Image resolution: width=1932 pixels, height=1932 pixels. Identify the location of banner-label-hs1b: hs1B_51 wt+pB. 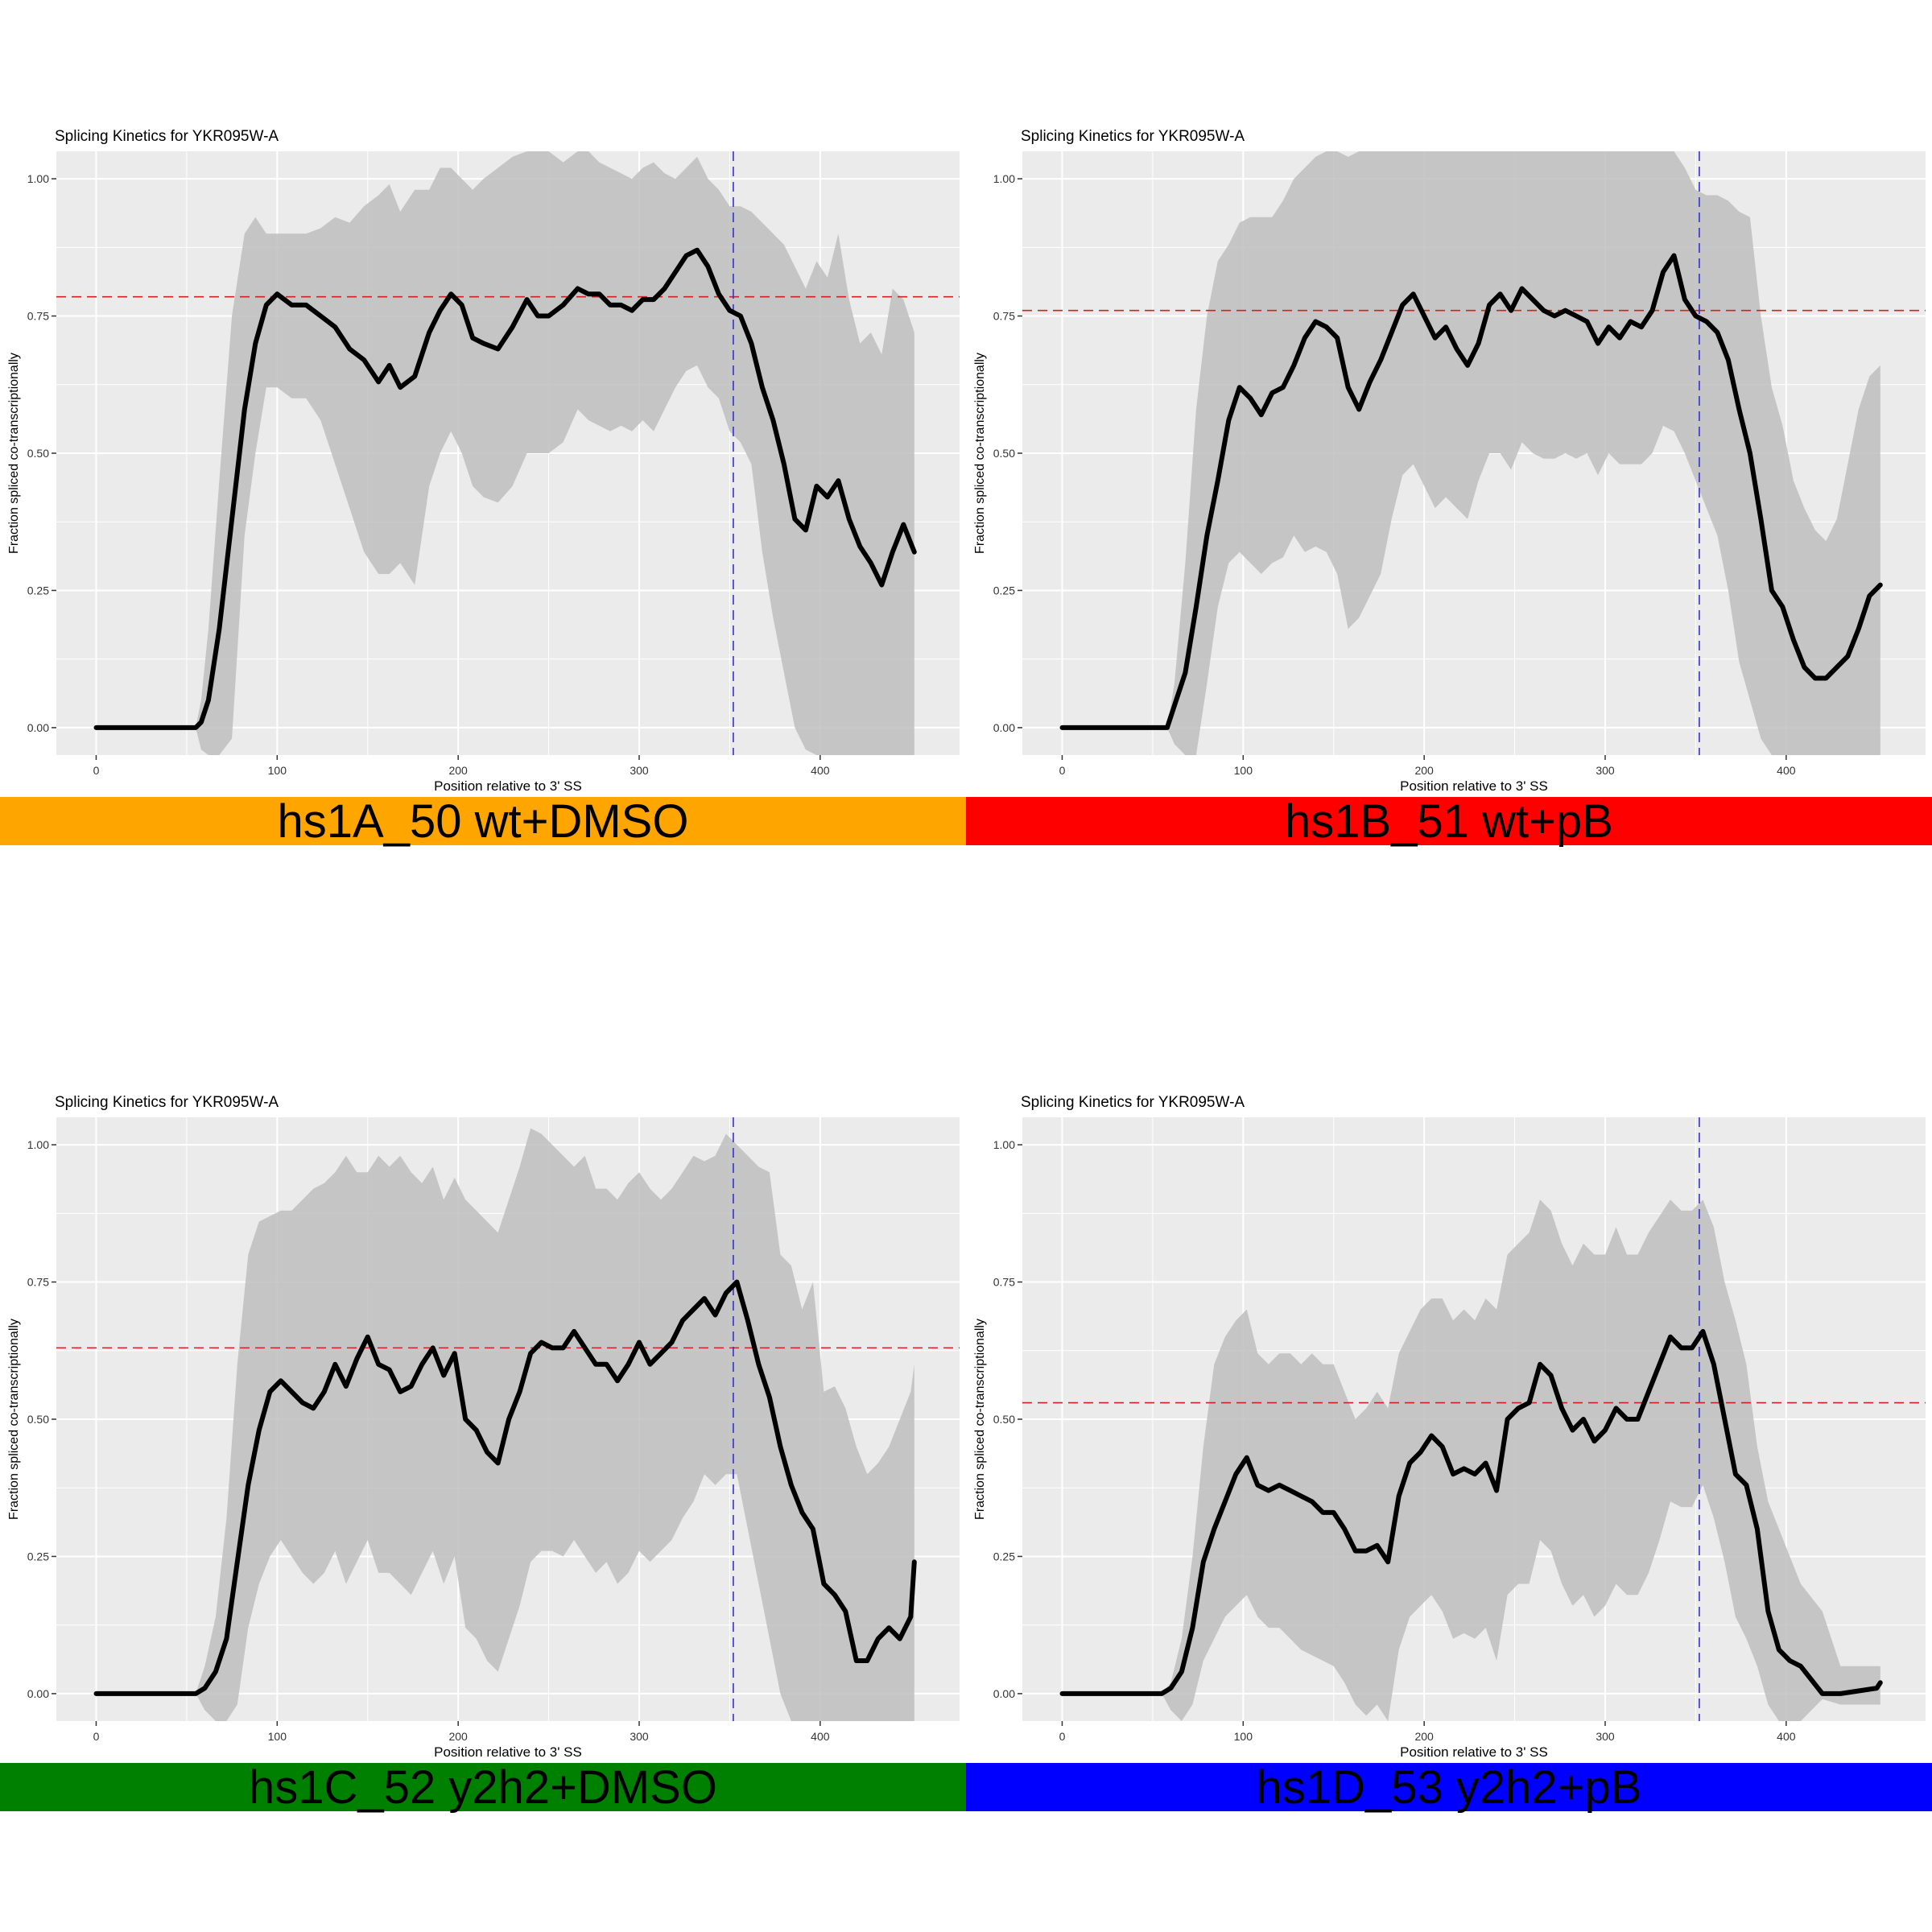
(1449, 821).